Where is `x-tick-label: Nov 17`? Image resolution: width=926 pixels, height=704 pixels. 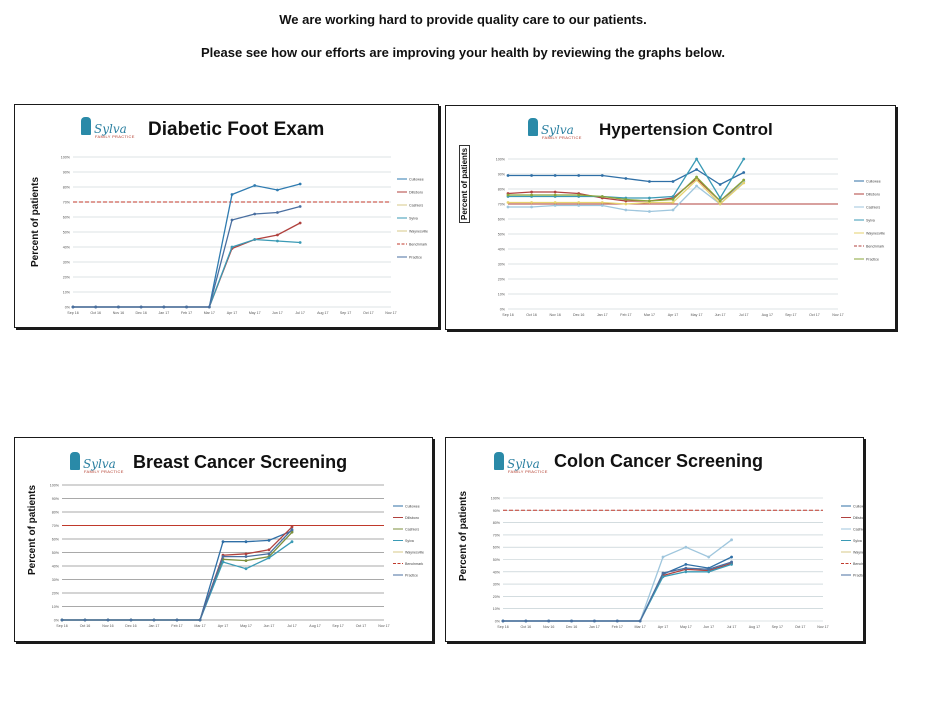 x-tick-label: Nov 17 is located at coordinates (390, 313).